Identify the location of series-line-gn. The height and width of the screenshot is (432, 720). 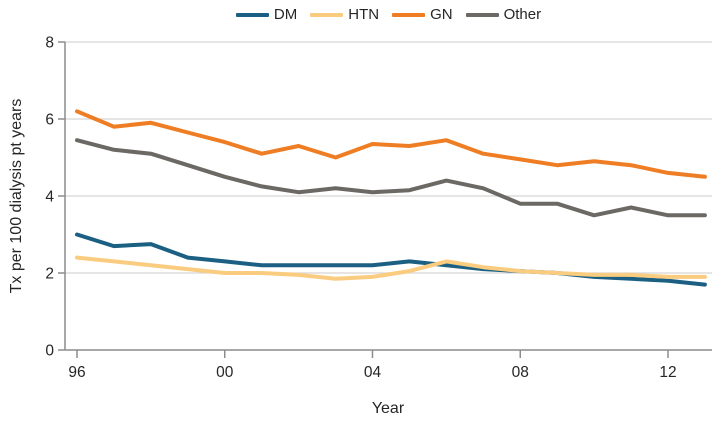
(391, 144).